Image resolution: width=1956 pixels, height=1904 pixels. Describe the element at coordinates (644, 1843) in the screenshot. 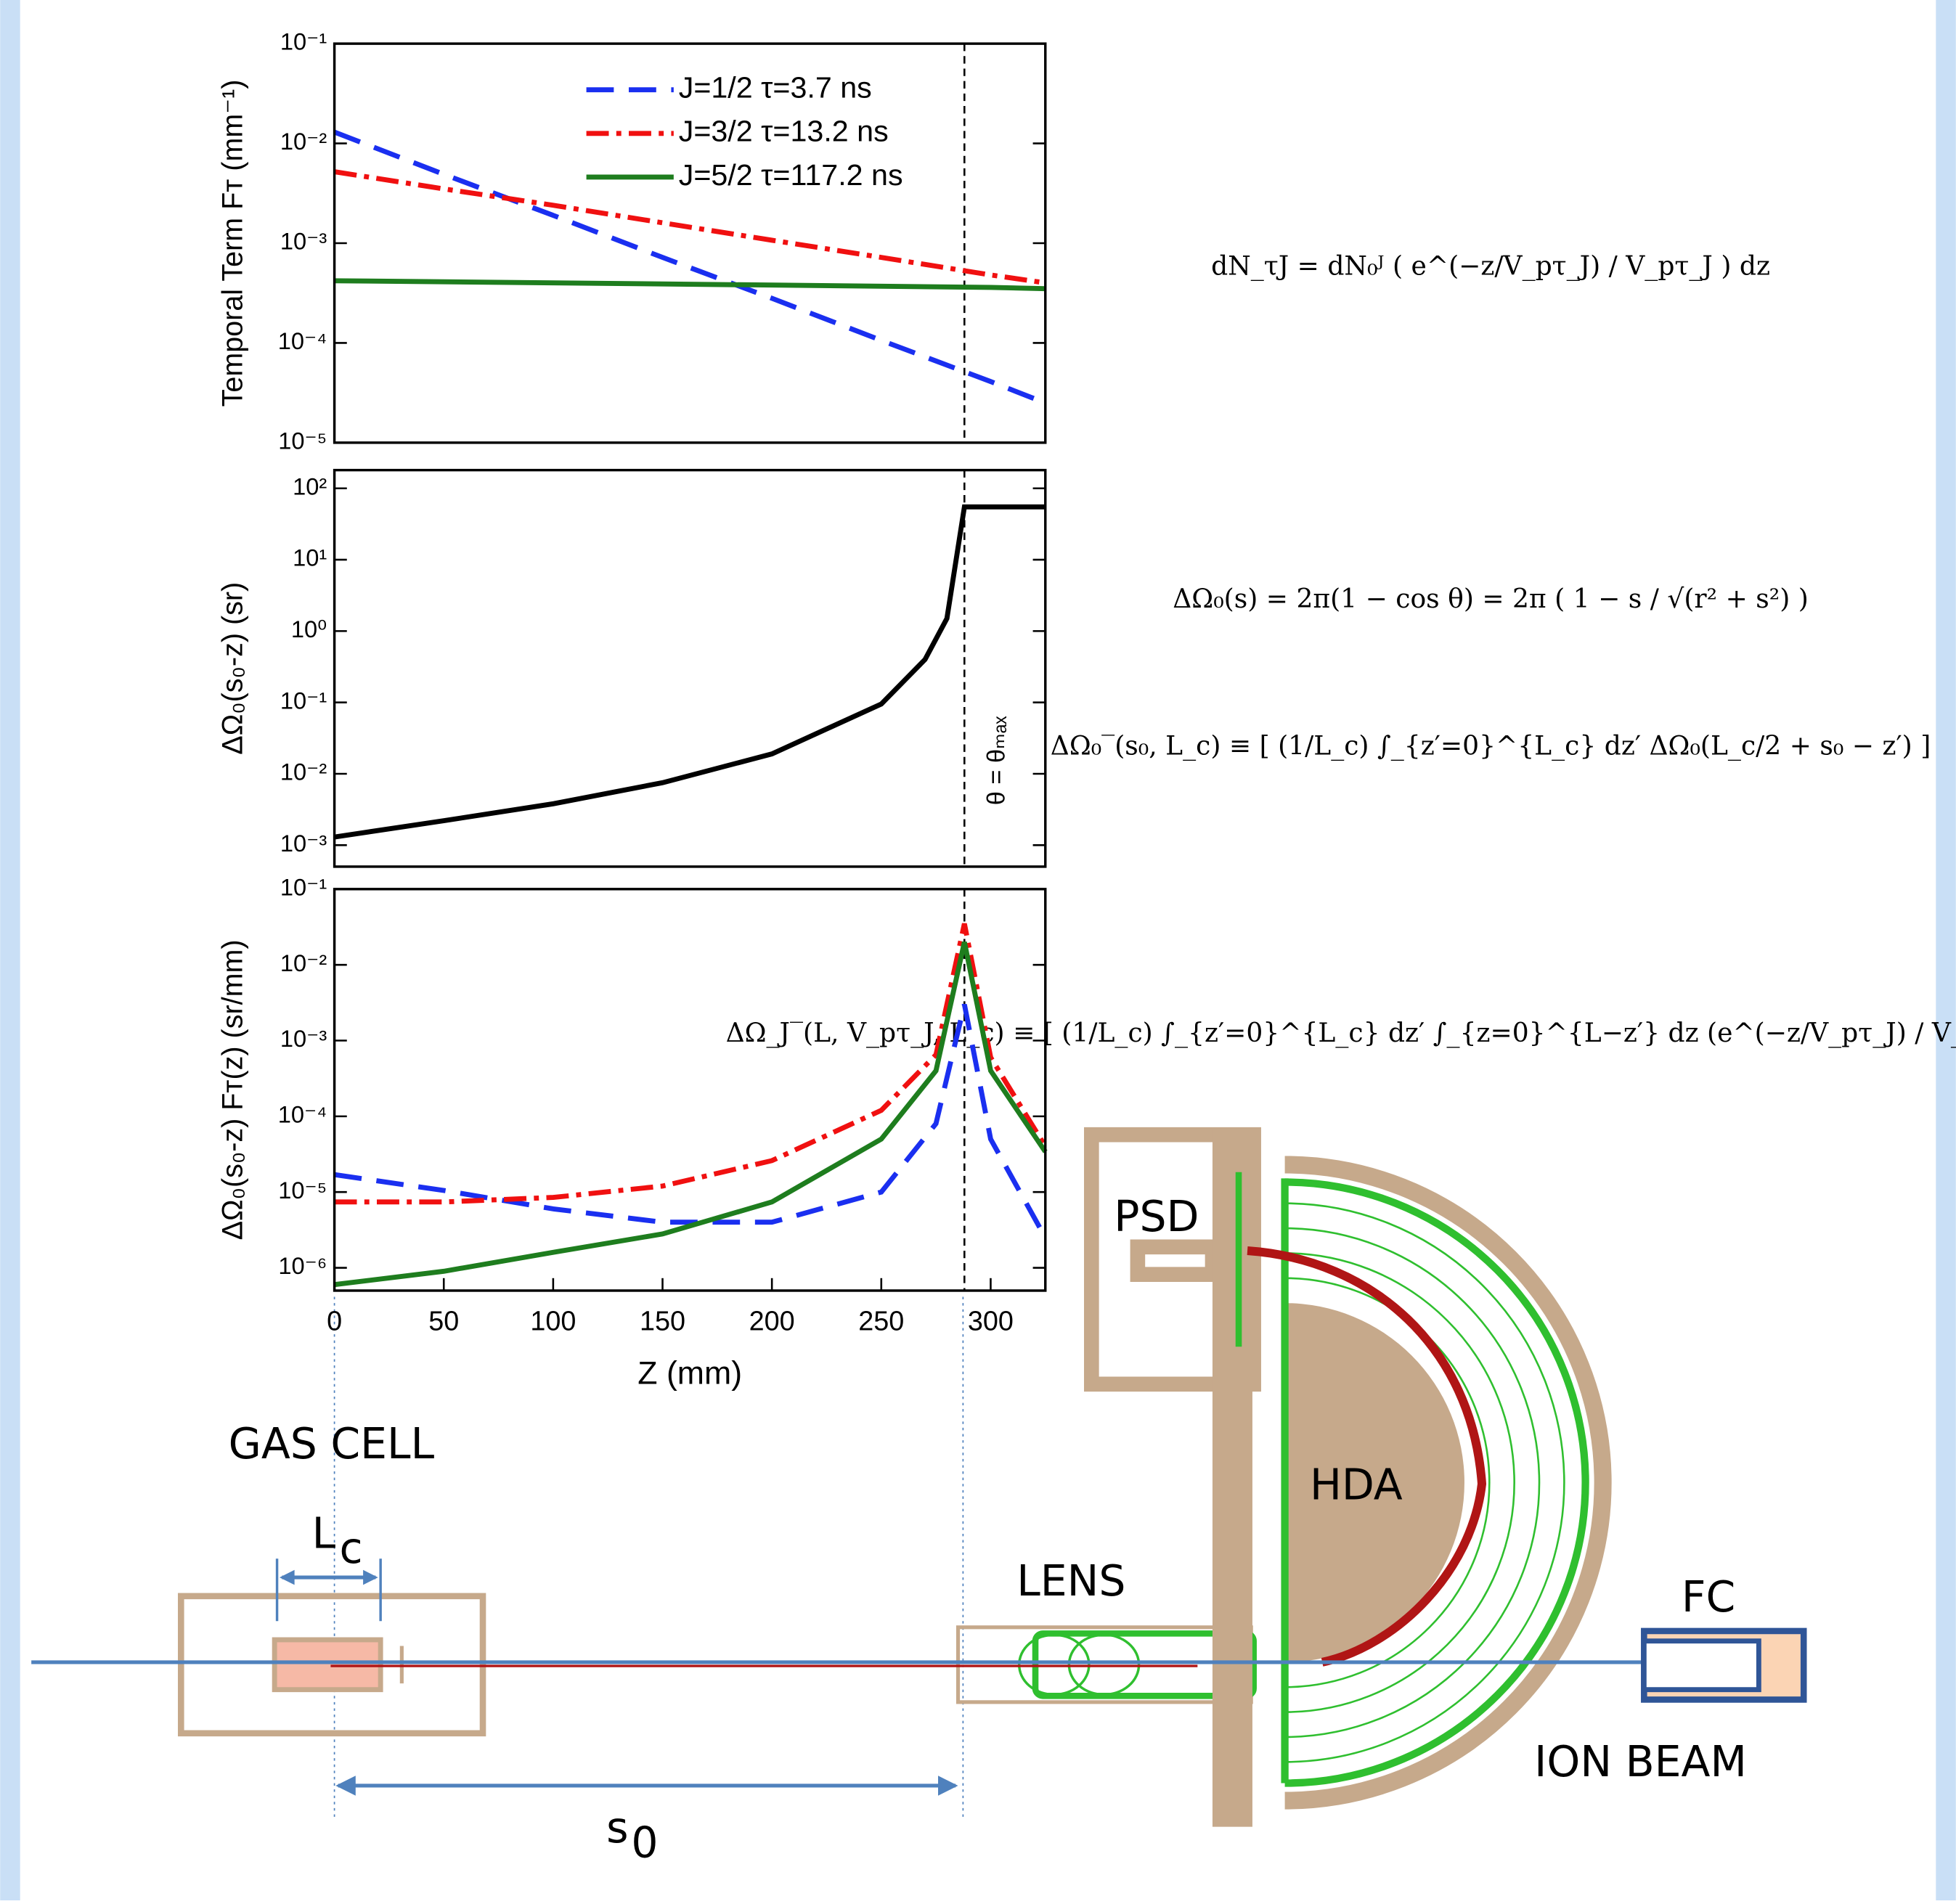

I see `s0-subscript: 0` at that location.